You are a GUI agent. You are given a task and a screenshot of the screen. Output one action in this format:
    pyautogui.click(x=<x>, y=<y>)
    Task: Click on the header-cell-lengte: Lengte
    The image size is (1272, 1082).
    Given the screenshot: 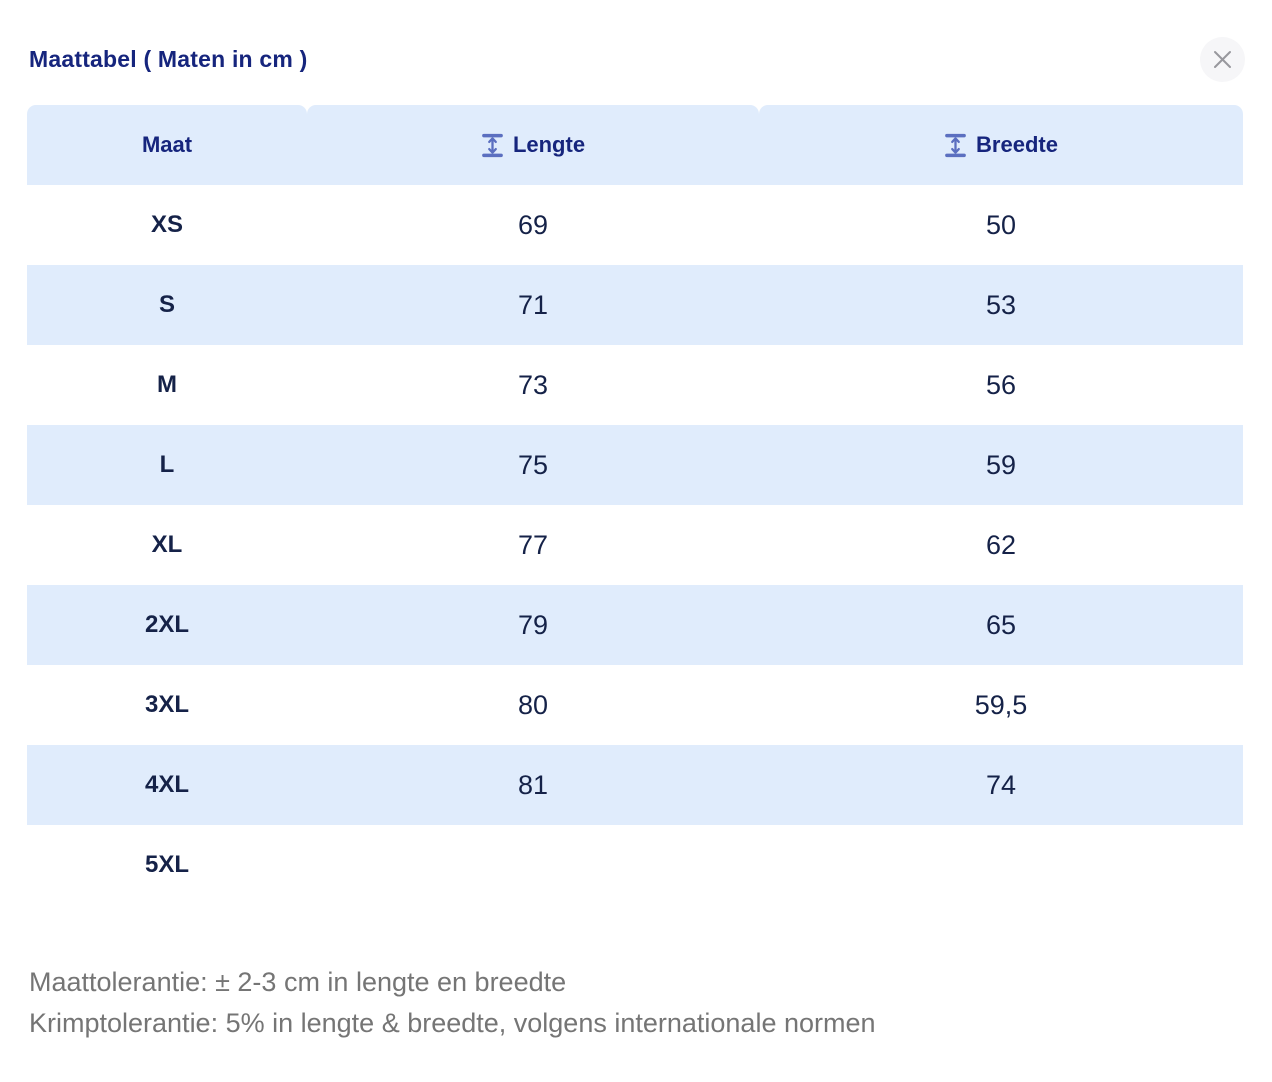 What is the action you would take?
    pyautogui.click(x=533, y=145)
    